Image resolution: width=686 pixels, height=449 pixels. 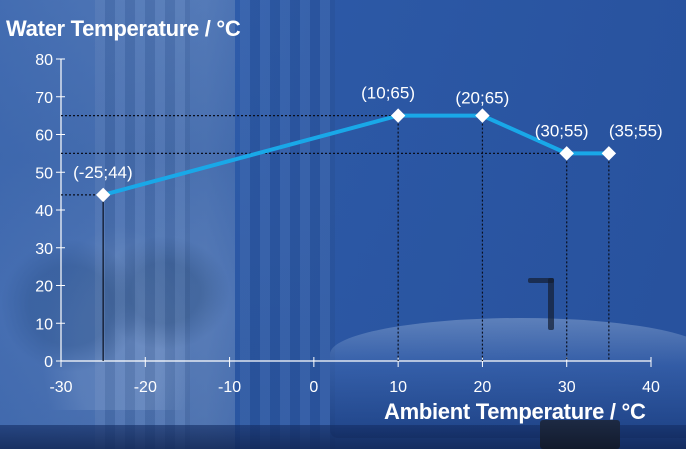 What do you see at coordinates (388, 93) in the screenshot?
I see `data-point-label: (10;65)` at bounding box center [388, 93].